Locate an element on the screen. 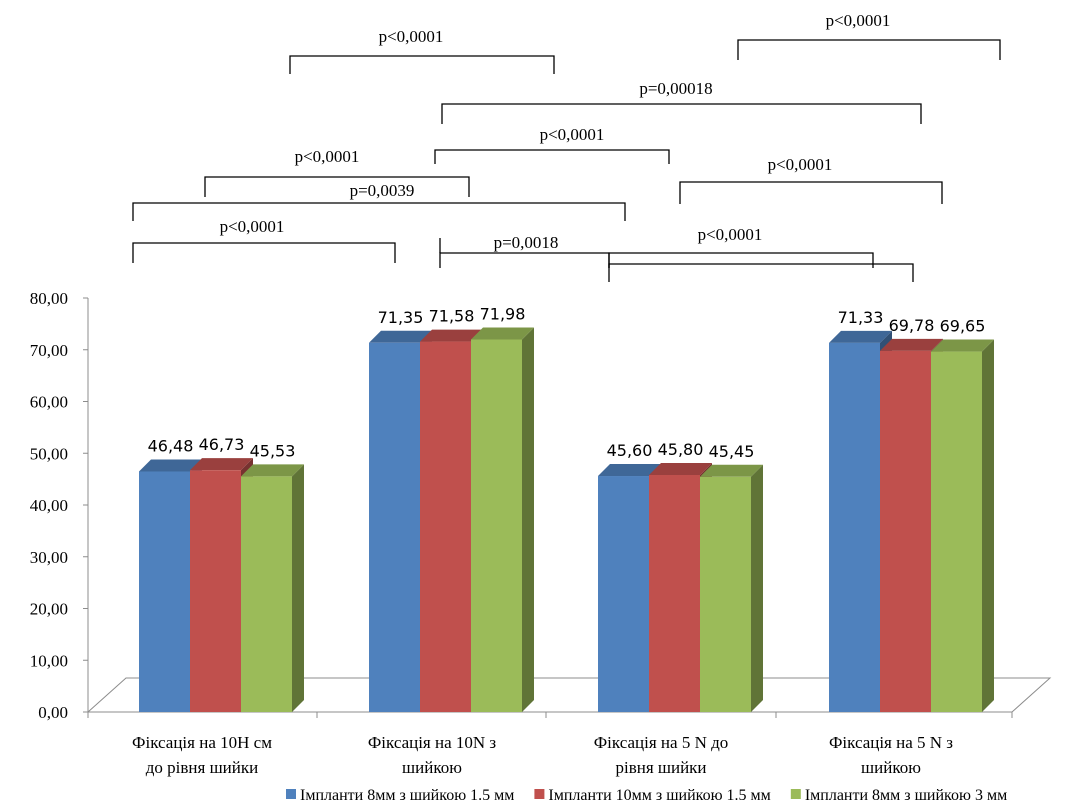 The image size is (1081, 809). data-label: 71,35 is located at coordinates (401, 317).